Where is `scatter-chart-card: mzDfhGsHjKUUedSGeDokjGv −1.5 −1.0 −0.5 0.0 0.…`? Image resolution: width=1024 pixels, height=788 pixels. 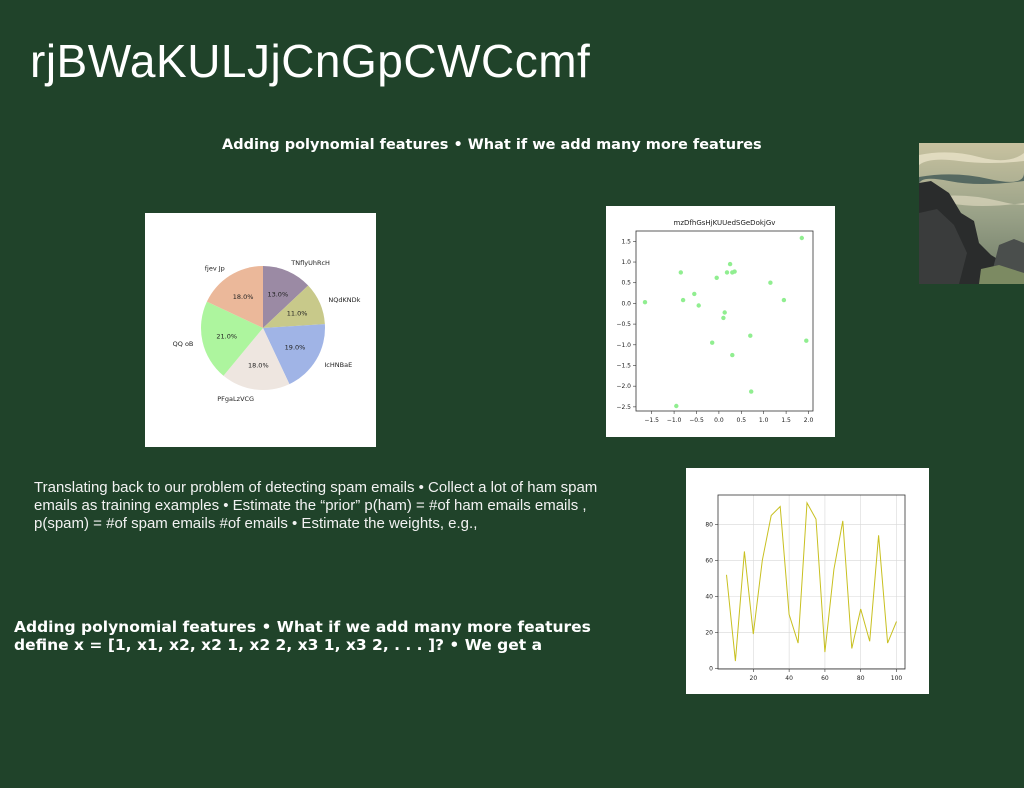 scatter-chart-card: mzDfhGsHjKUUedSGeDokjGv −1.5 −1.0 −0.5 0.0 0.… is located at coordinates (720, 321).